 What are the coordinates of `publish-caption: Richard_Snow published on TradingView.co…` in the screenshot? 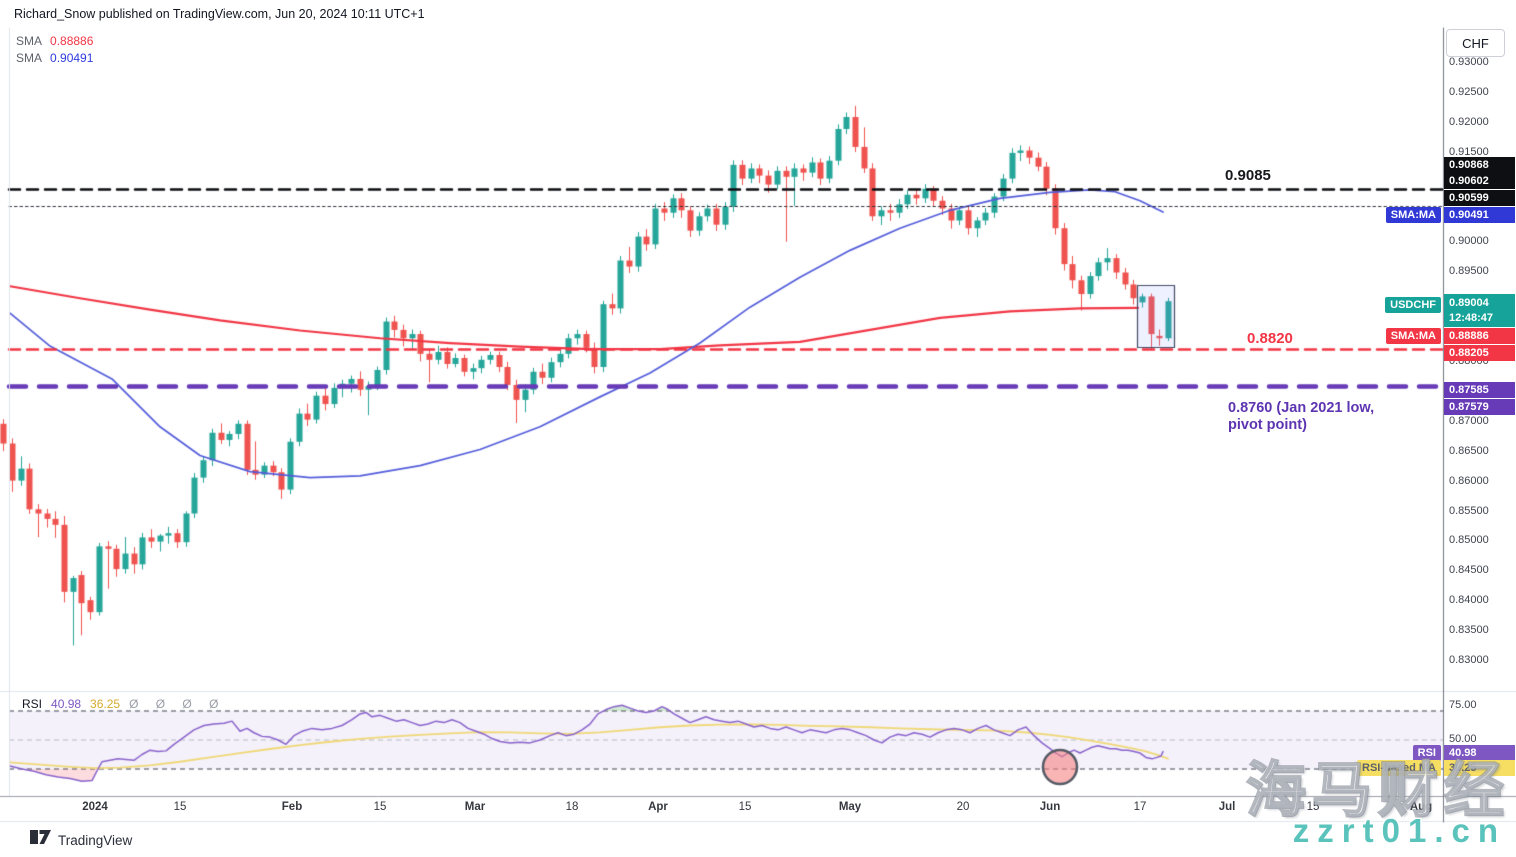 It's located at (219, 14).